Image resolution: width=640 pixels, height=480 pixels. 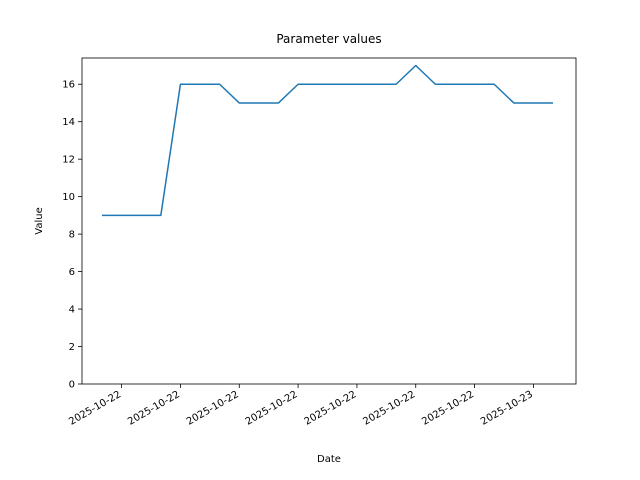 I want to click on y-tick-label: 16, so click(x=68, y=85).